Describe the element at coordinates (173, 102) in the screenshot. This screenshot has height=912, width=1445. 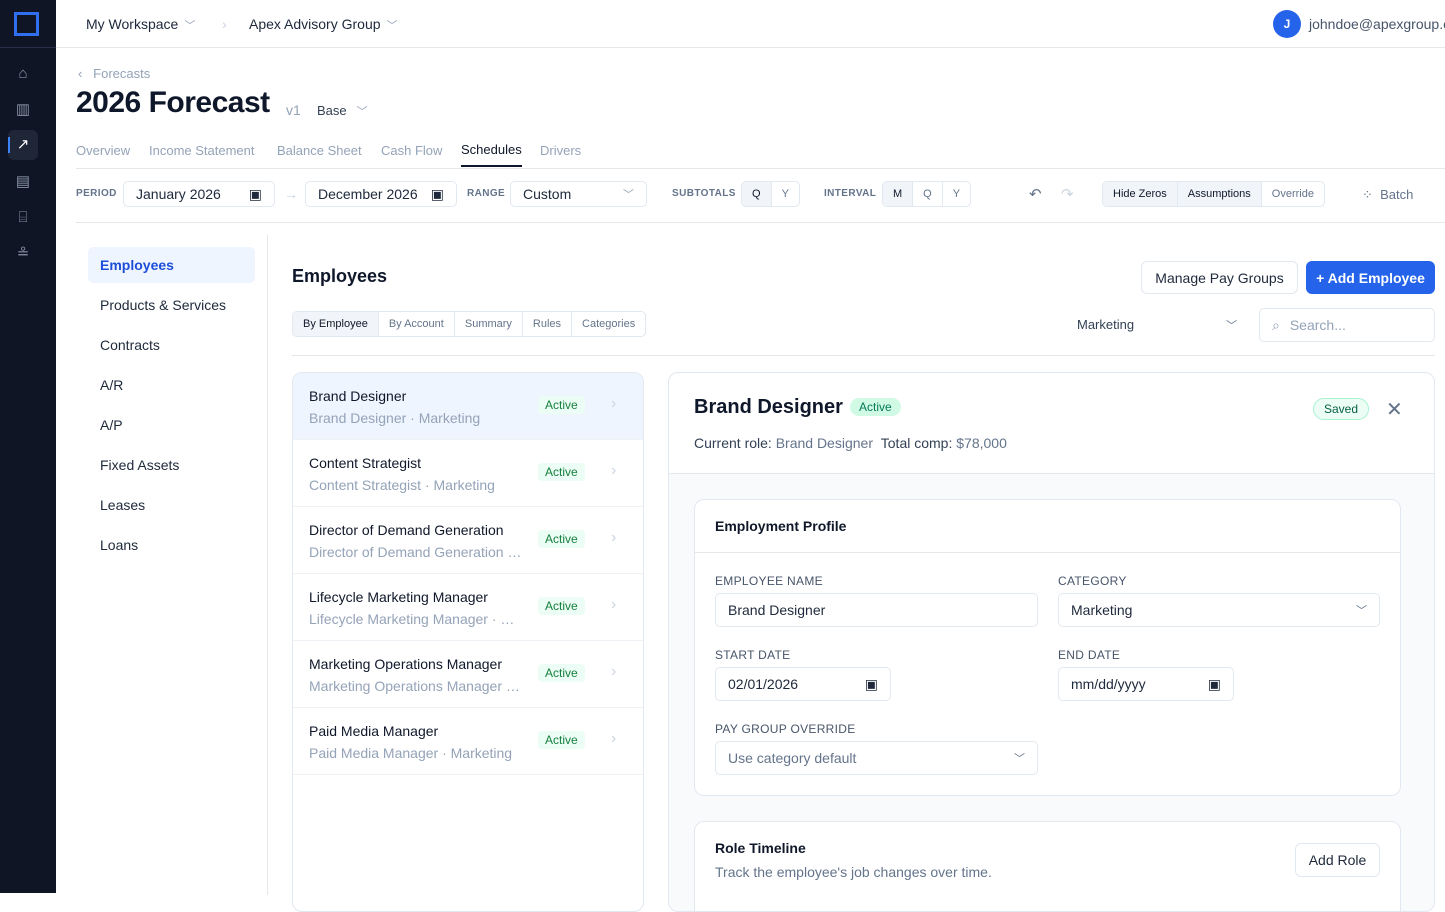
I see `page-title: 2026 Forecast` at that location.